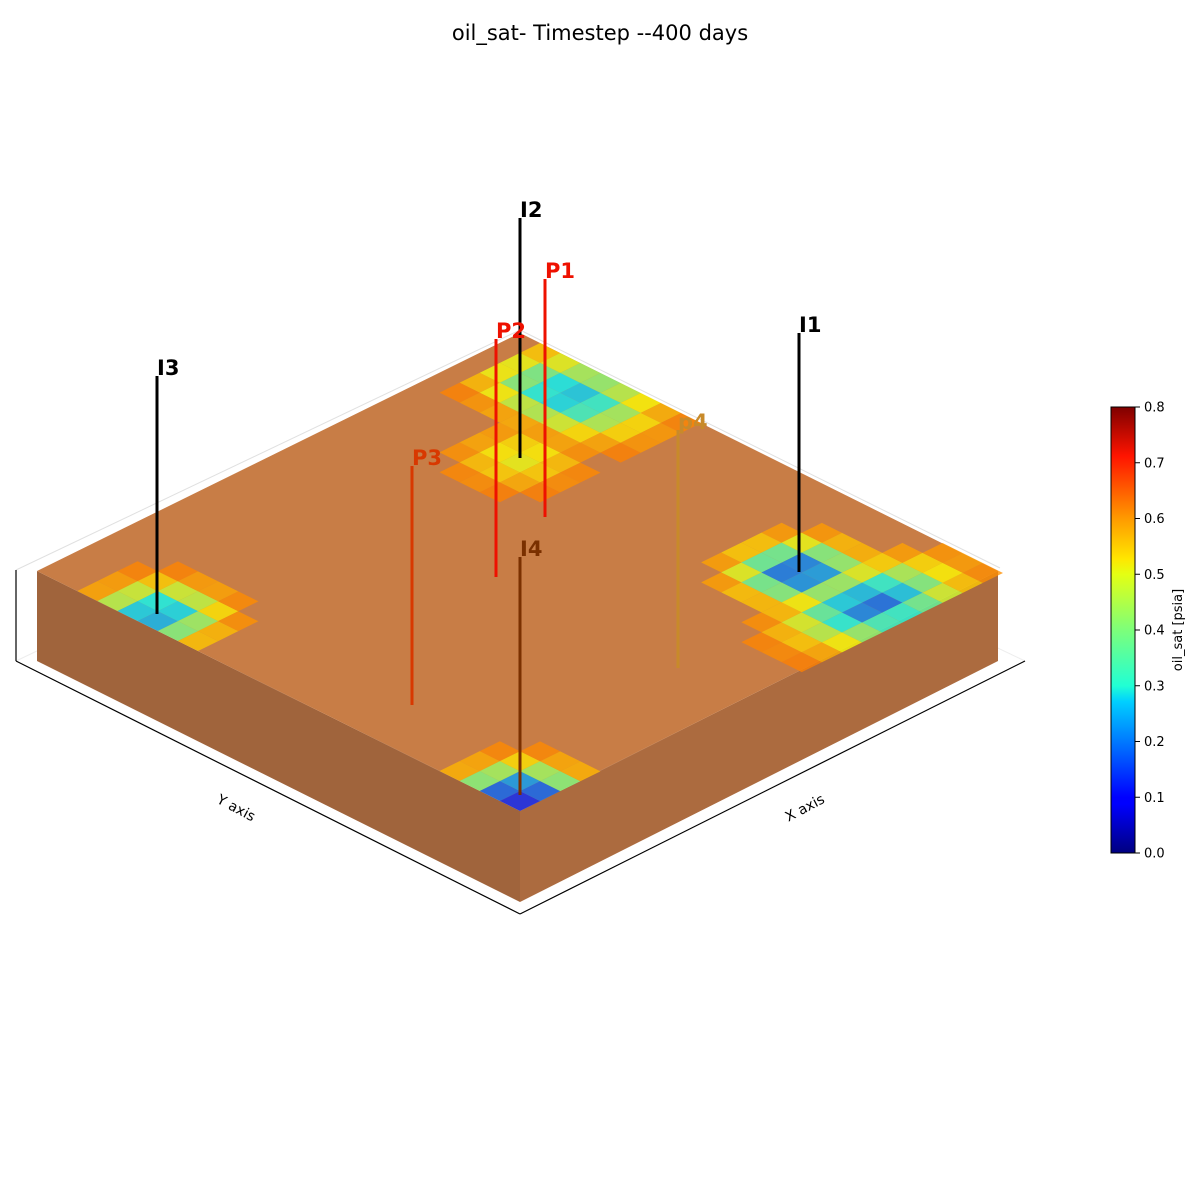 The height and width of the screenshot is (1200, 1200). Describe the element at coordinates (1154, 519) in the screenshot. I see `colorbar-tick-label: 0.6` at that location.